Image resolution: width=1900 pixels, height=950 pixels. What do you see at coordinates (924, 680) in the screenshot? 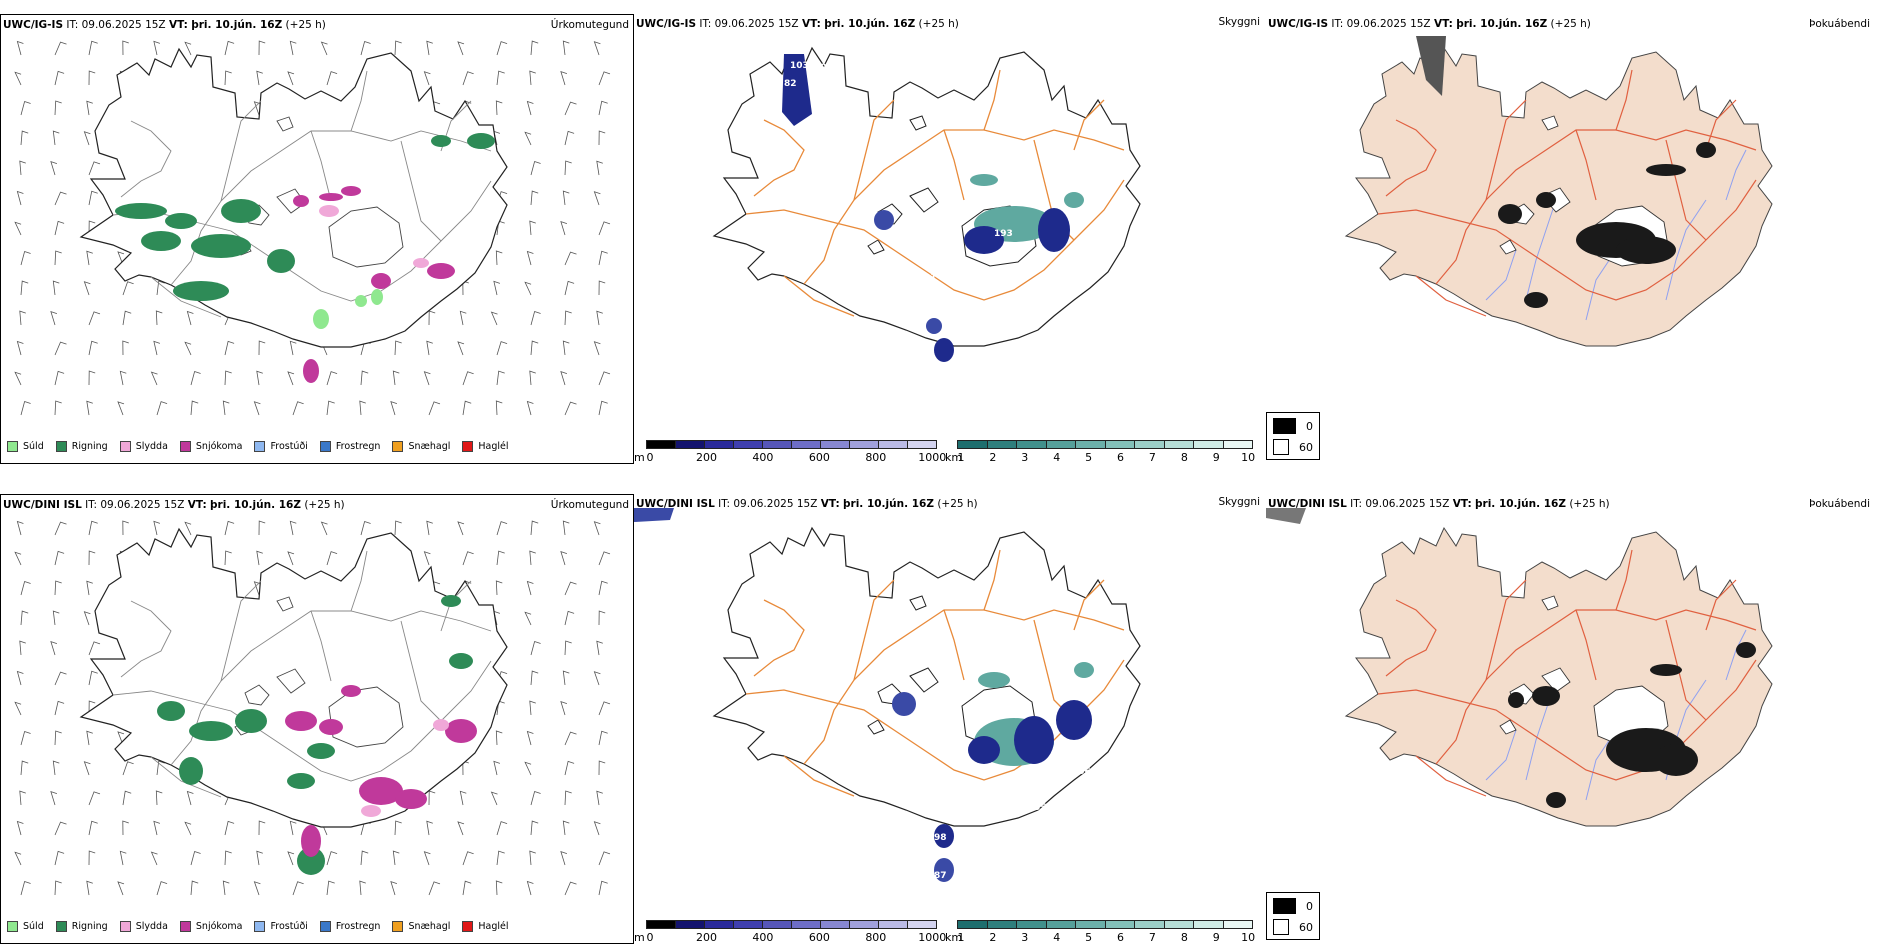
I see `glacier-outline` at bounding box center [924, 680].